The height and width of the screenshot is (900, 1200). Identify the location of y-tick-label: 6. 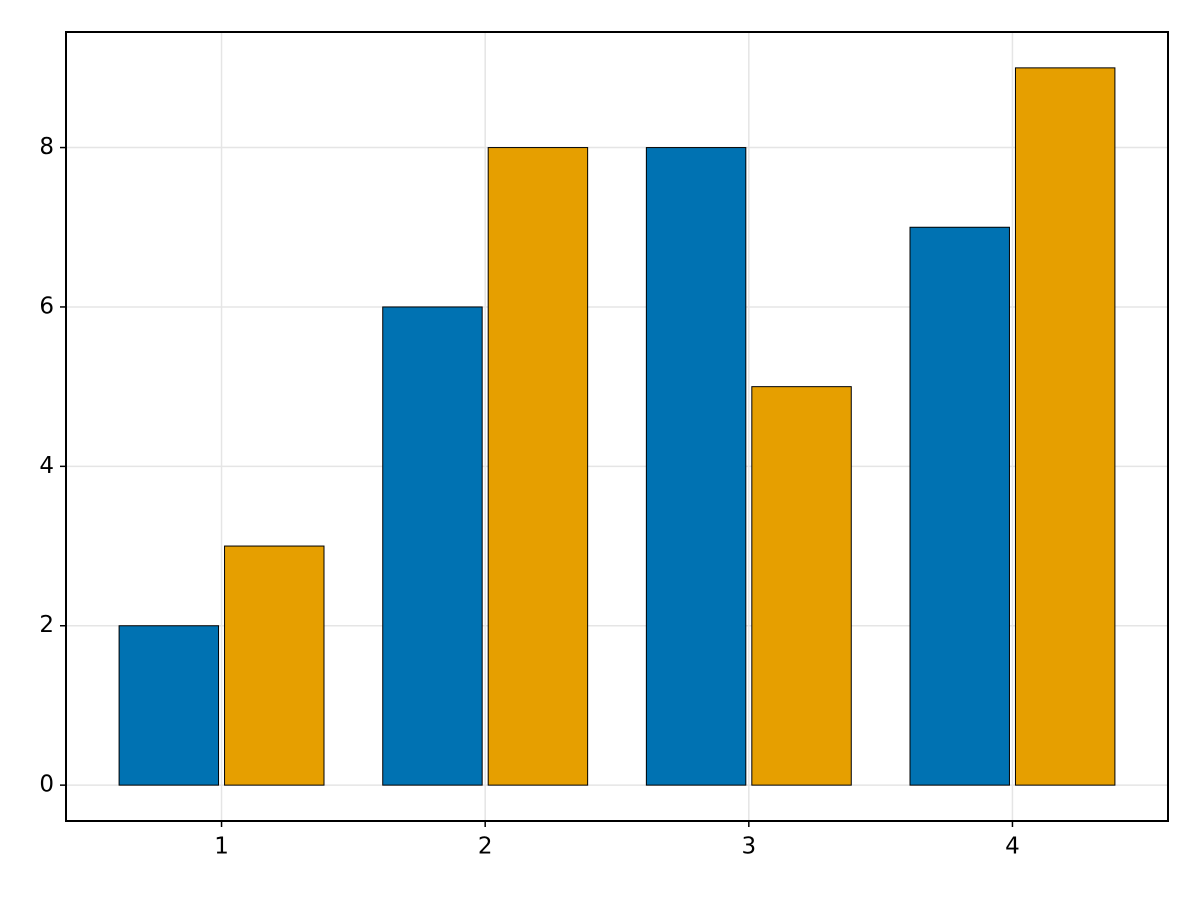
(46, 306).